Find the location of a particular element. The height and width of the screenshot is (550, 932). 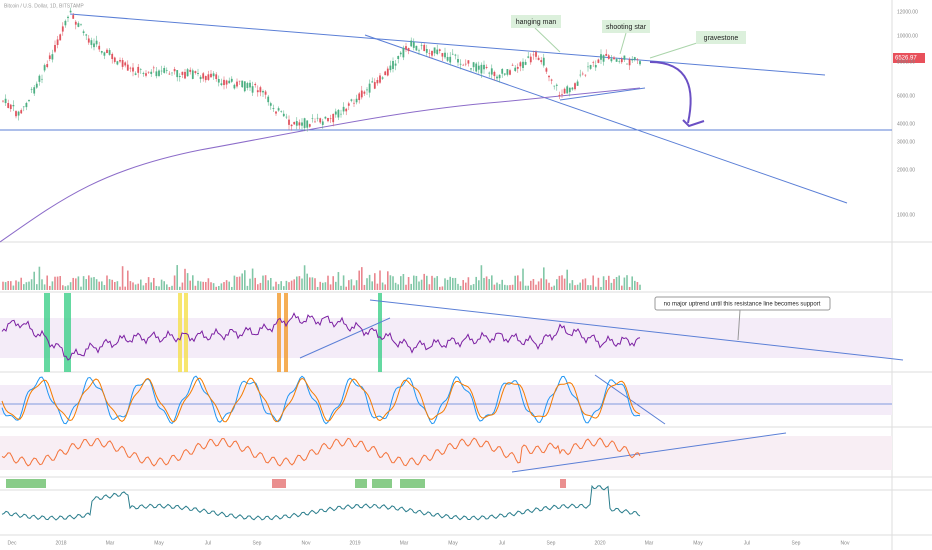

callout-box is located at coordinates (536, 21).